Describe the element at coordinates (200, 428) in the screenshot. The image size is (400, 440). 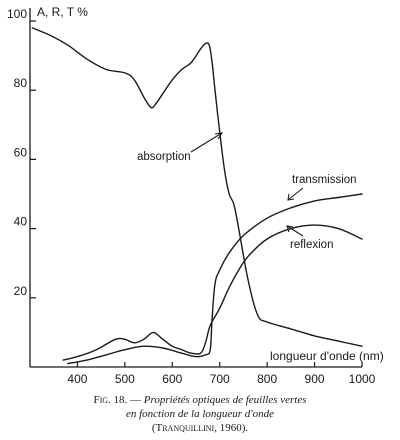
I see `caption-credit: (Tranquillini, 1960).` at that location.